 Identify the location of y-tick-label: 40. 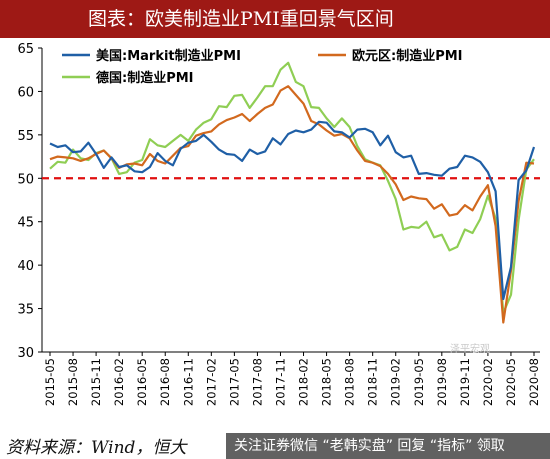
(25, 266).